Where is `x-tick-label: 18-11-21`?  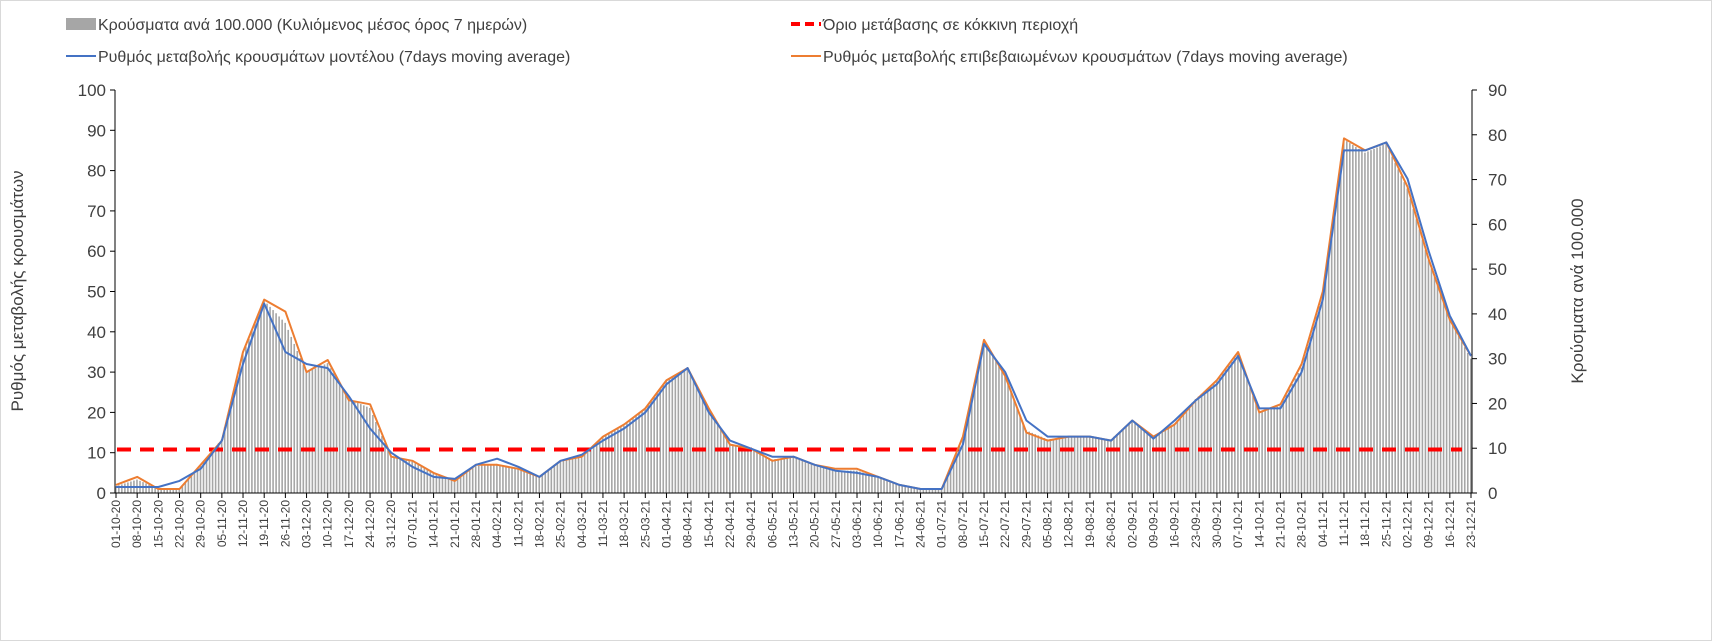
x-tick-label: 18-11-21 is located at coordinates (1365, 523).